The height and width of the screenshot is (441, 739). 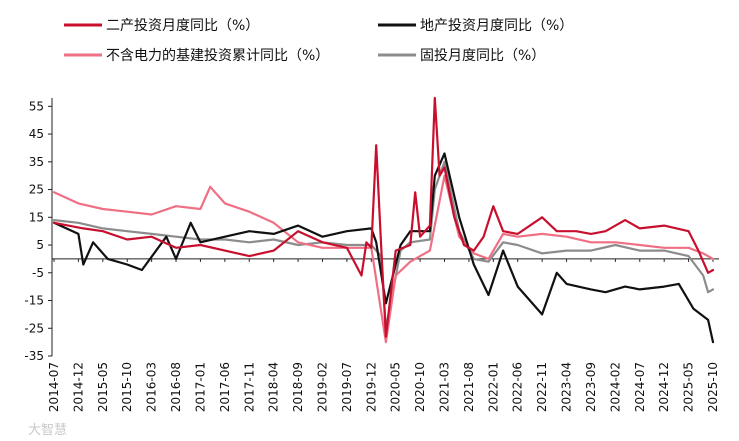 What do you see at coordinates (274, 387) in the screenshot?
I see `x-tick-label: 2018-04` at bounding box center [274, 387].